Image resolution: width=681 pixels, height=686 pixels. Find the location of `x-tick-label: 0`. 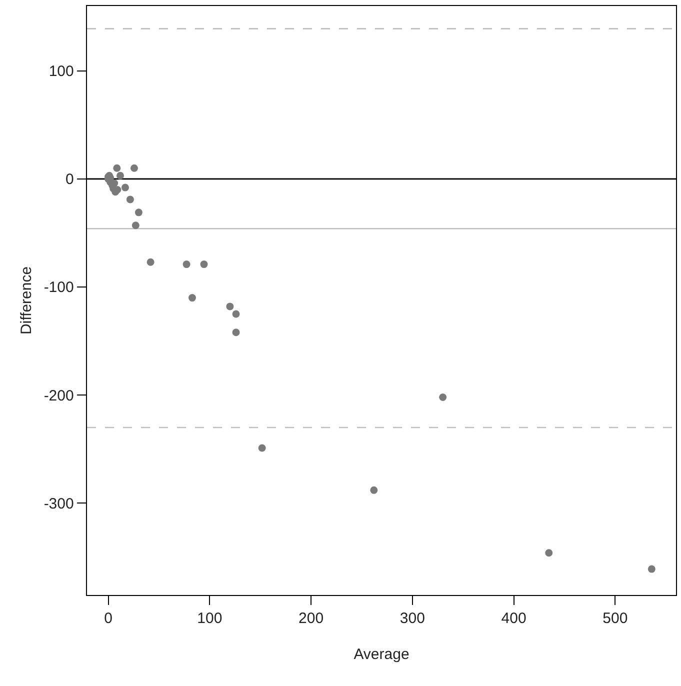

x-tick-label: 0 is located at coordinates (108, 619).